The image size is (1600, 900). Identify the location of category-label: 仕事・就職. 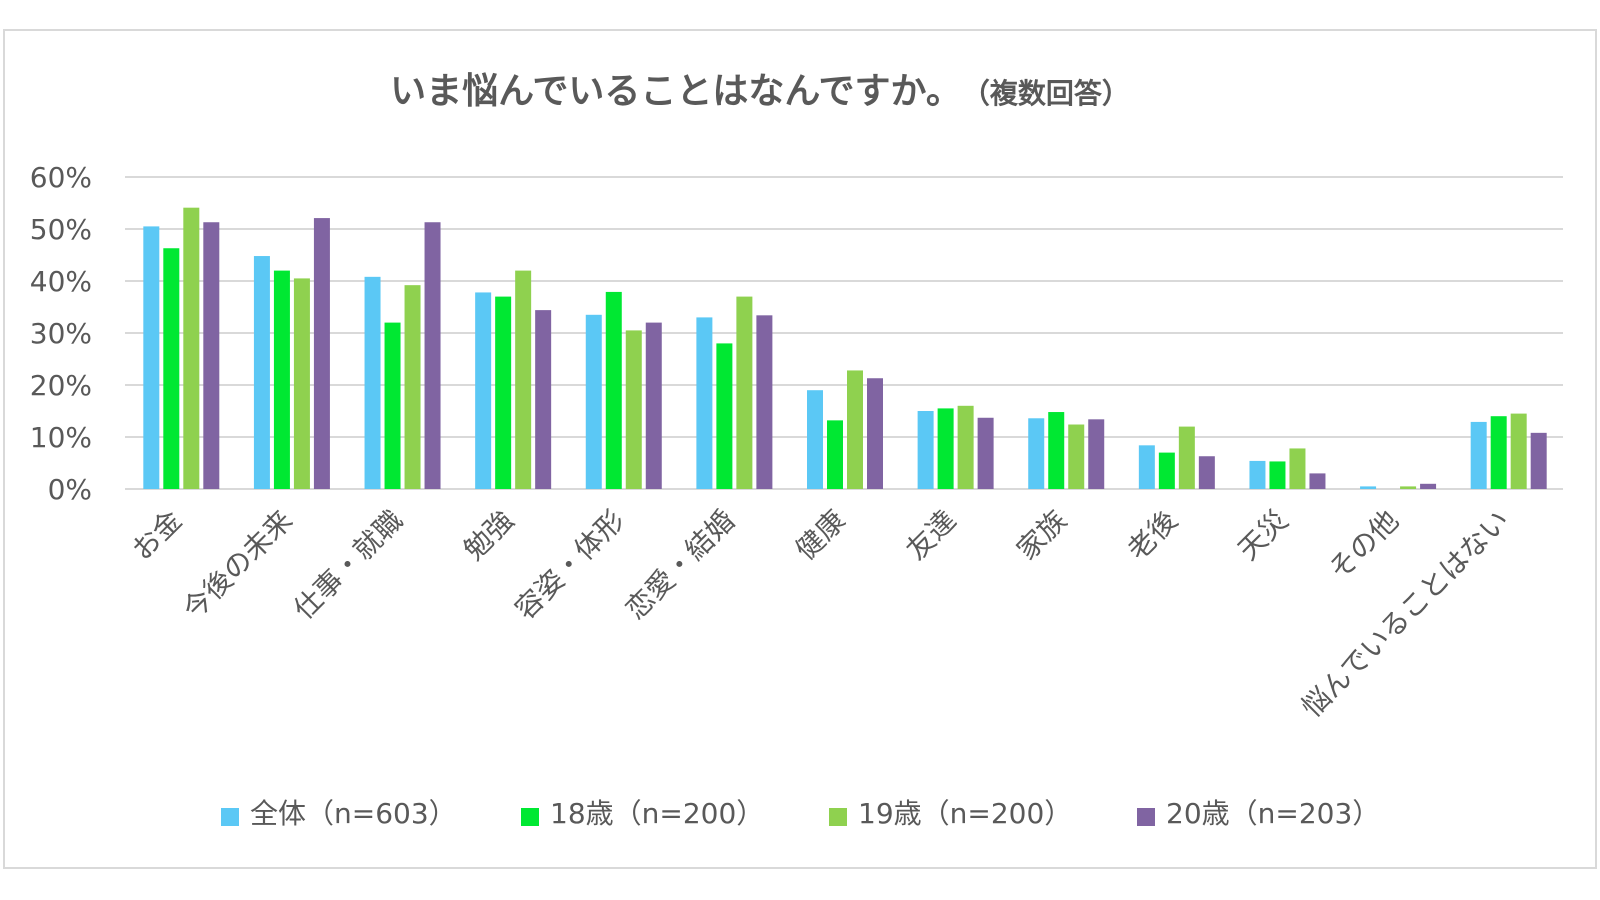
(348, 565).